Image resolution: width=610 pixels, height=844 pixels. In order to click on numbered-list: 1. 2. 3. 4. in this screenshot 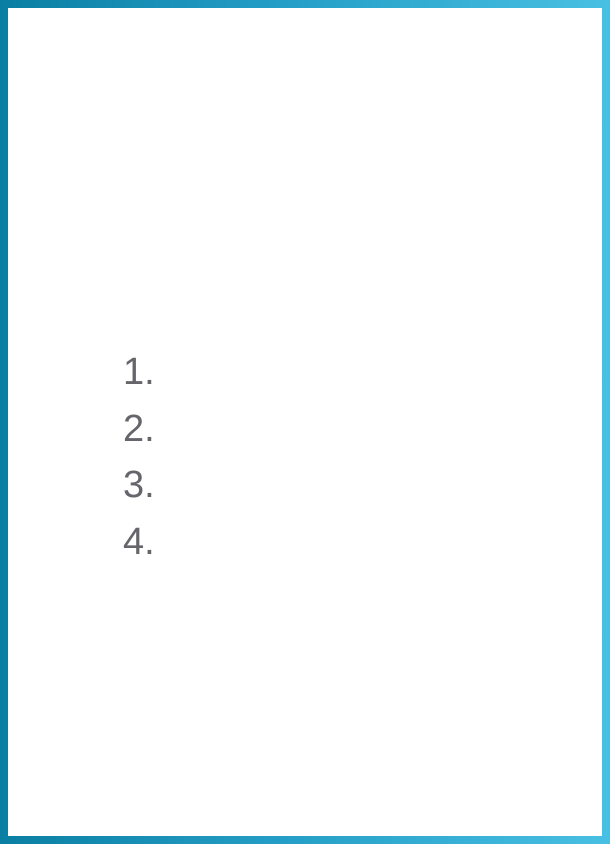, I will do `click(139, 457)`.